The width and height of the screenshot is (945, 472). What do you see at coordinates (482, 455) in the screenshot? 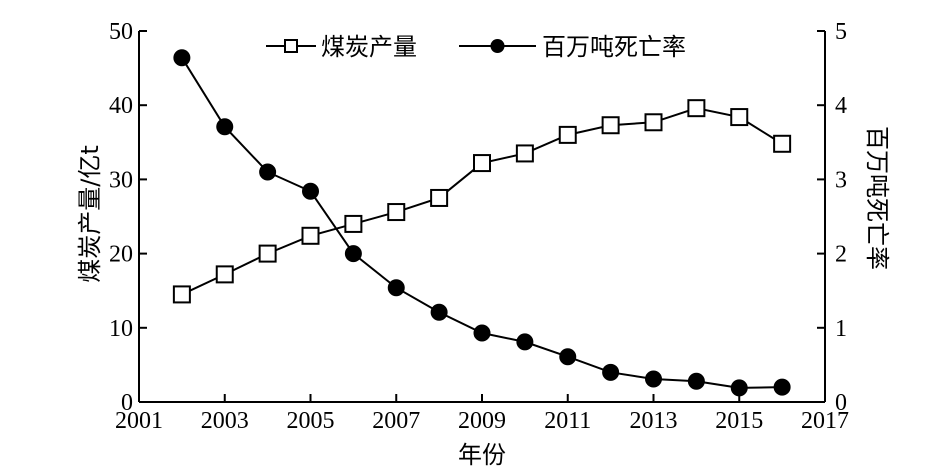
I see `x-axis-title: 年份` at bounding box center [482, 455].